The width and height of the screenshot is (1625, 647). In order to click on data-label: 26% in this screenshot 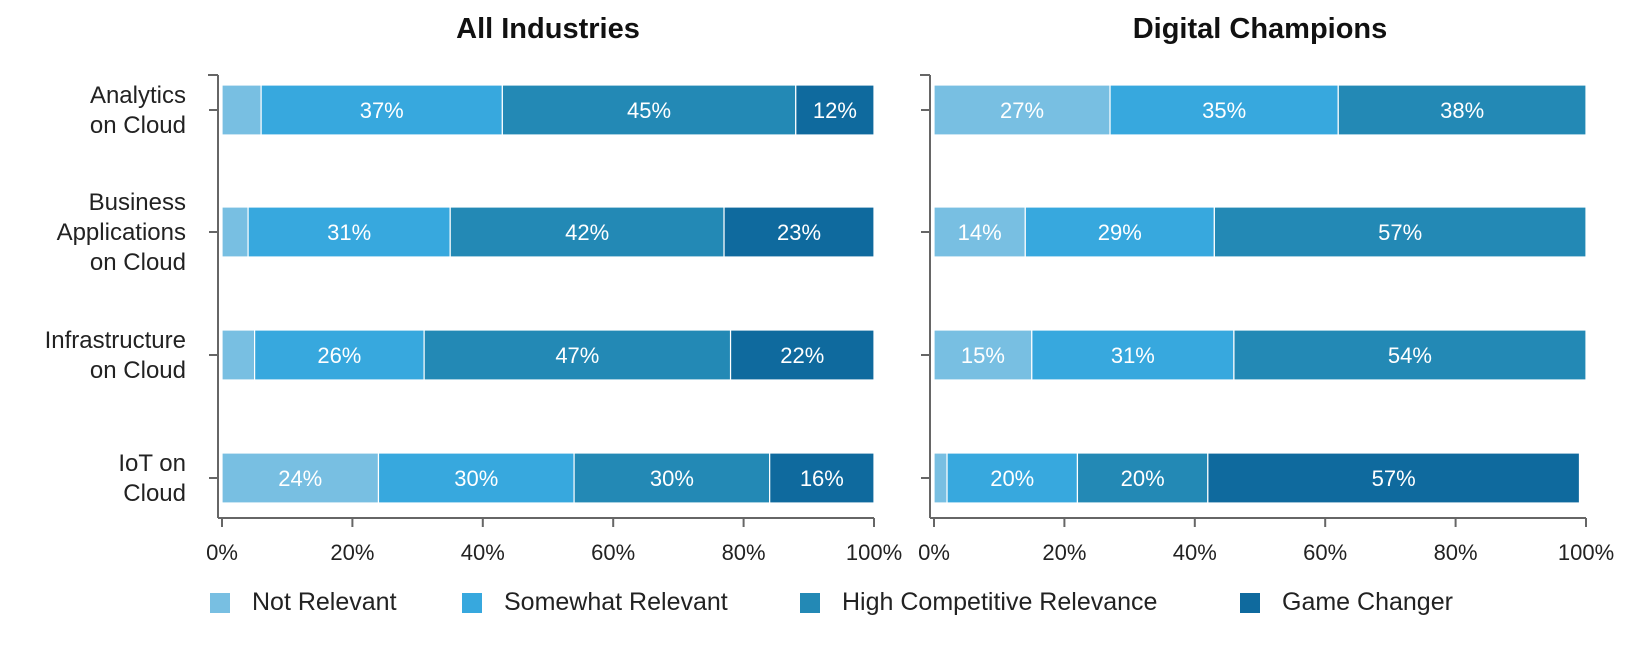, I will do `click(339, 355)`.